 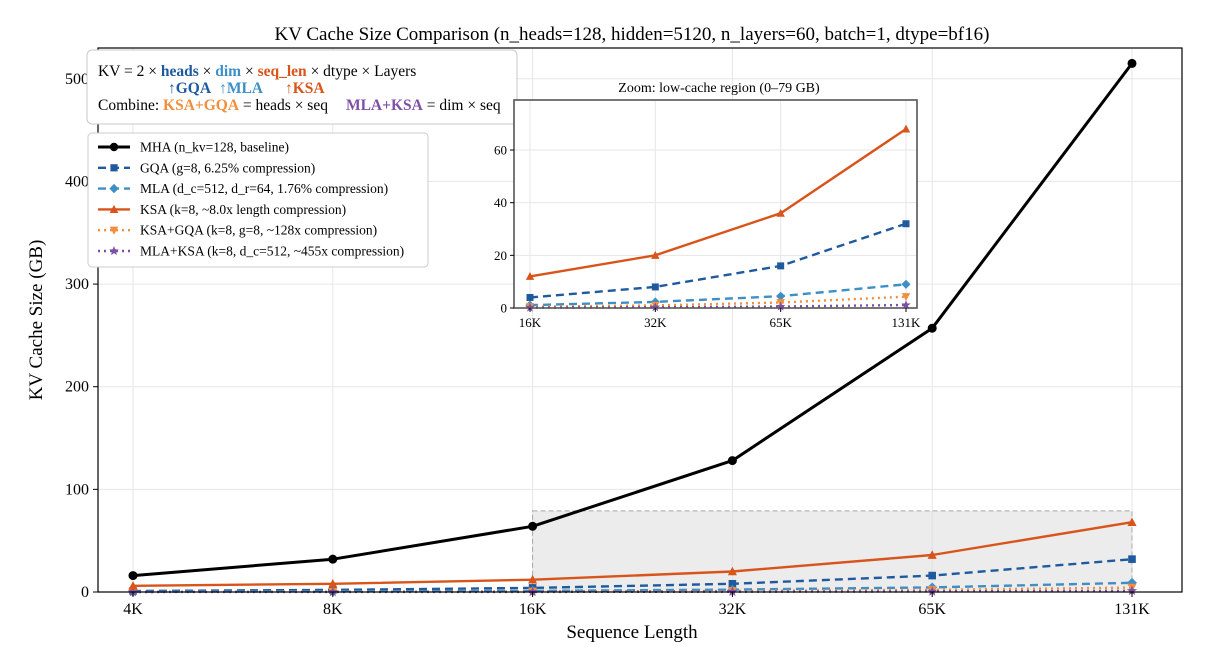 I want to click on y-tick-label: 200, so click(x=77, y=387).